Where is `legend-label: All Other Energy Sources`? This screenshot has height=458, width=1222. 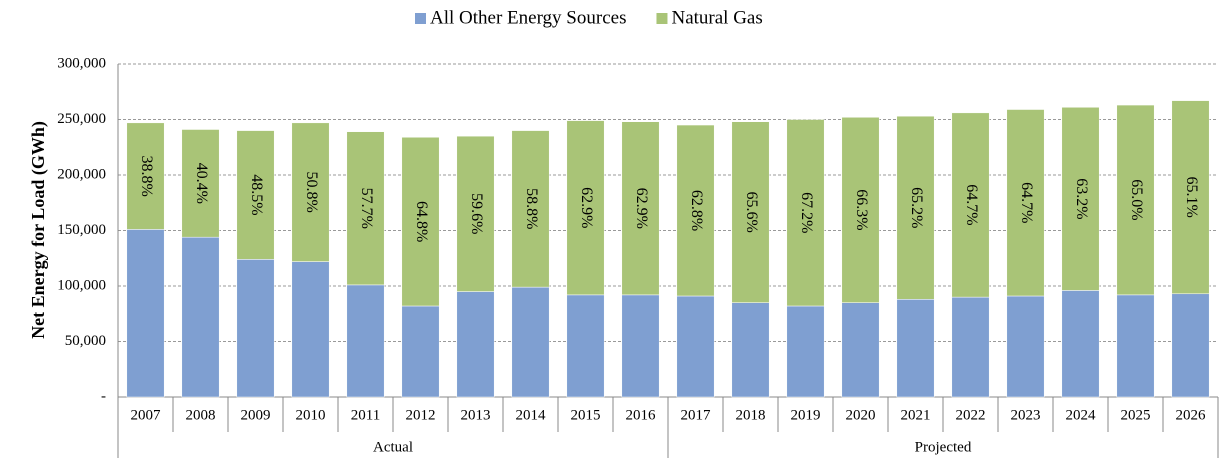 legend-label: All Other Energy Sources is located at coordinates (528, 17).